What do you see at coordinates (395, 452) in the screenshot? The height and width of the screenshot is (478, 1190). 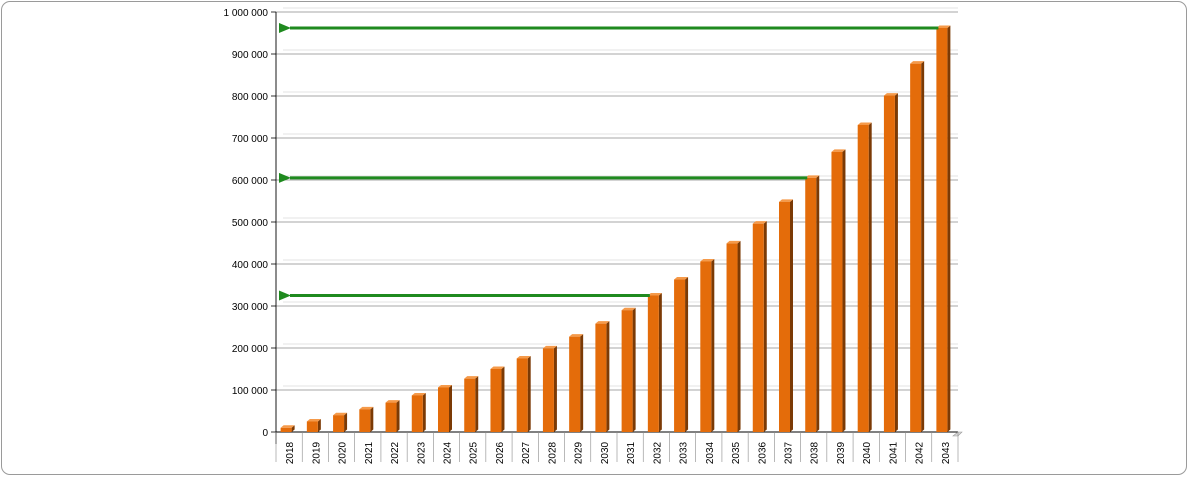 I see `x-tick-label: 2022` at bounding box center [395, 452].